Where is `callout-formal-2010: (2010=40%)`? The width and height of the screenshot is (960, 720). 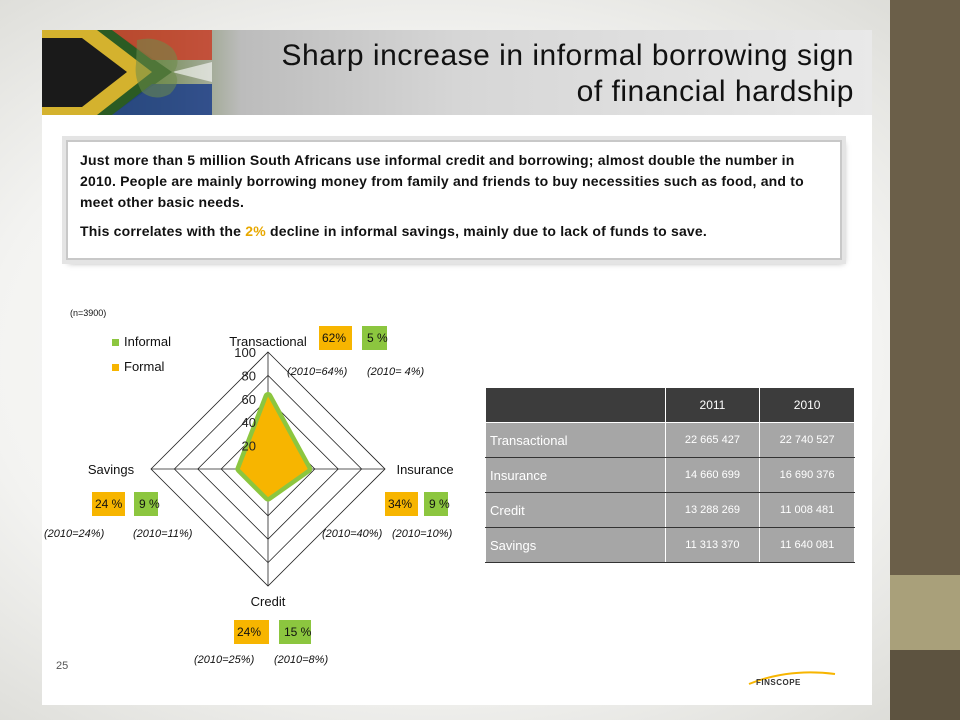 callout-formal-2010: (2010=40%) is located at coordinates (352, 534).